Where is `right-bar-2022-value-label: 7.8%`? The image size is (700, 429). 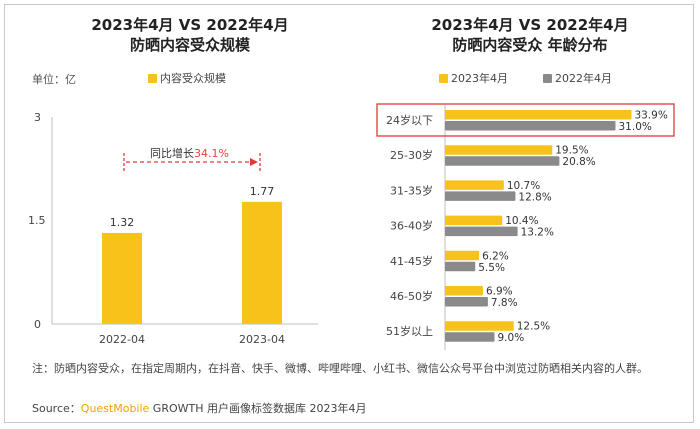 right-bar-2022-value-label: 7.8% is located at coordinates (504, 303).